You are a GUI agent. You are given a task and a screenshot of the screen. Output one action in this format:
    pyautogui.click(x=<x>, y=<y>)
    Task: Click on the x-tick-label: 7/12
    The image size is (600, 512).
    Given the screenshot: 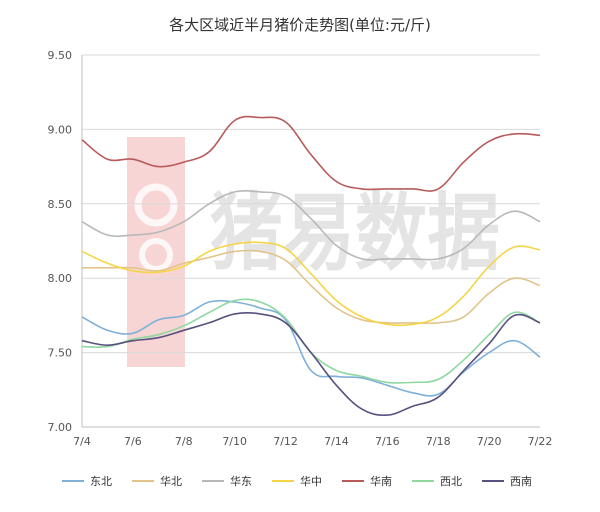 What is the action you would take?
    pyautogui.click(x=285, y=441)
    